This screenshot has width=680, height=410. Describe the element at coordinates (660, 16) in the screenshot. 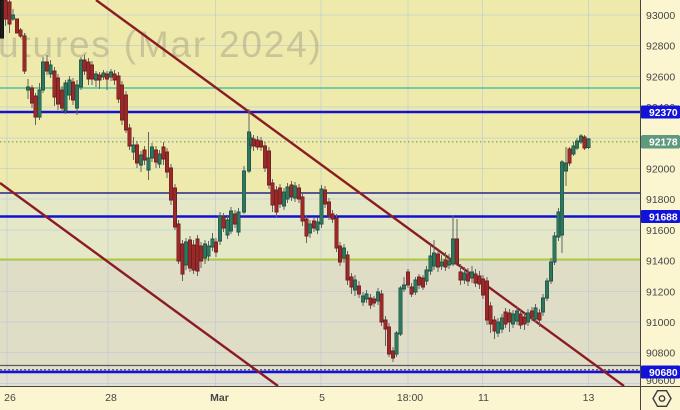

I see `svg-text: 93000` at that location.